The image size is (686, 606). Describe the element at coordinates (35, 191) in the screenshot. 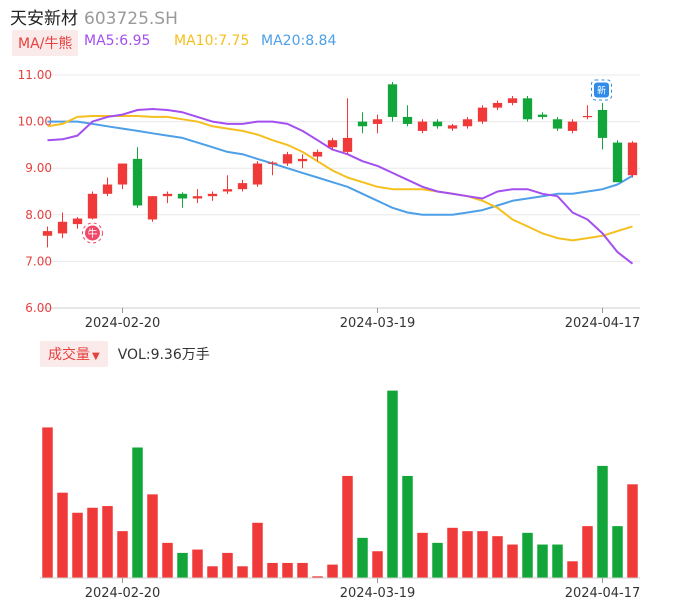

I see `price-y-axis: 11.00 10.00 9.00 8.00 7.00 6.00` at that location.